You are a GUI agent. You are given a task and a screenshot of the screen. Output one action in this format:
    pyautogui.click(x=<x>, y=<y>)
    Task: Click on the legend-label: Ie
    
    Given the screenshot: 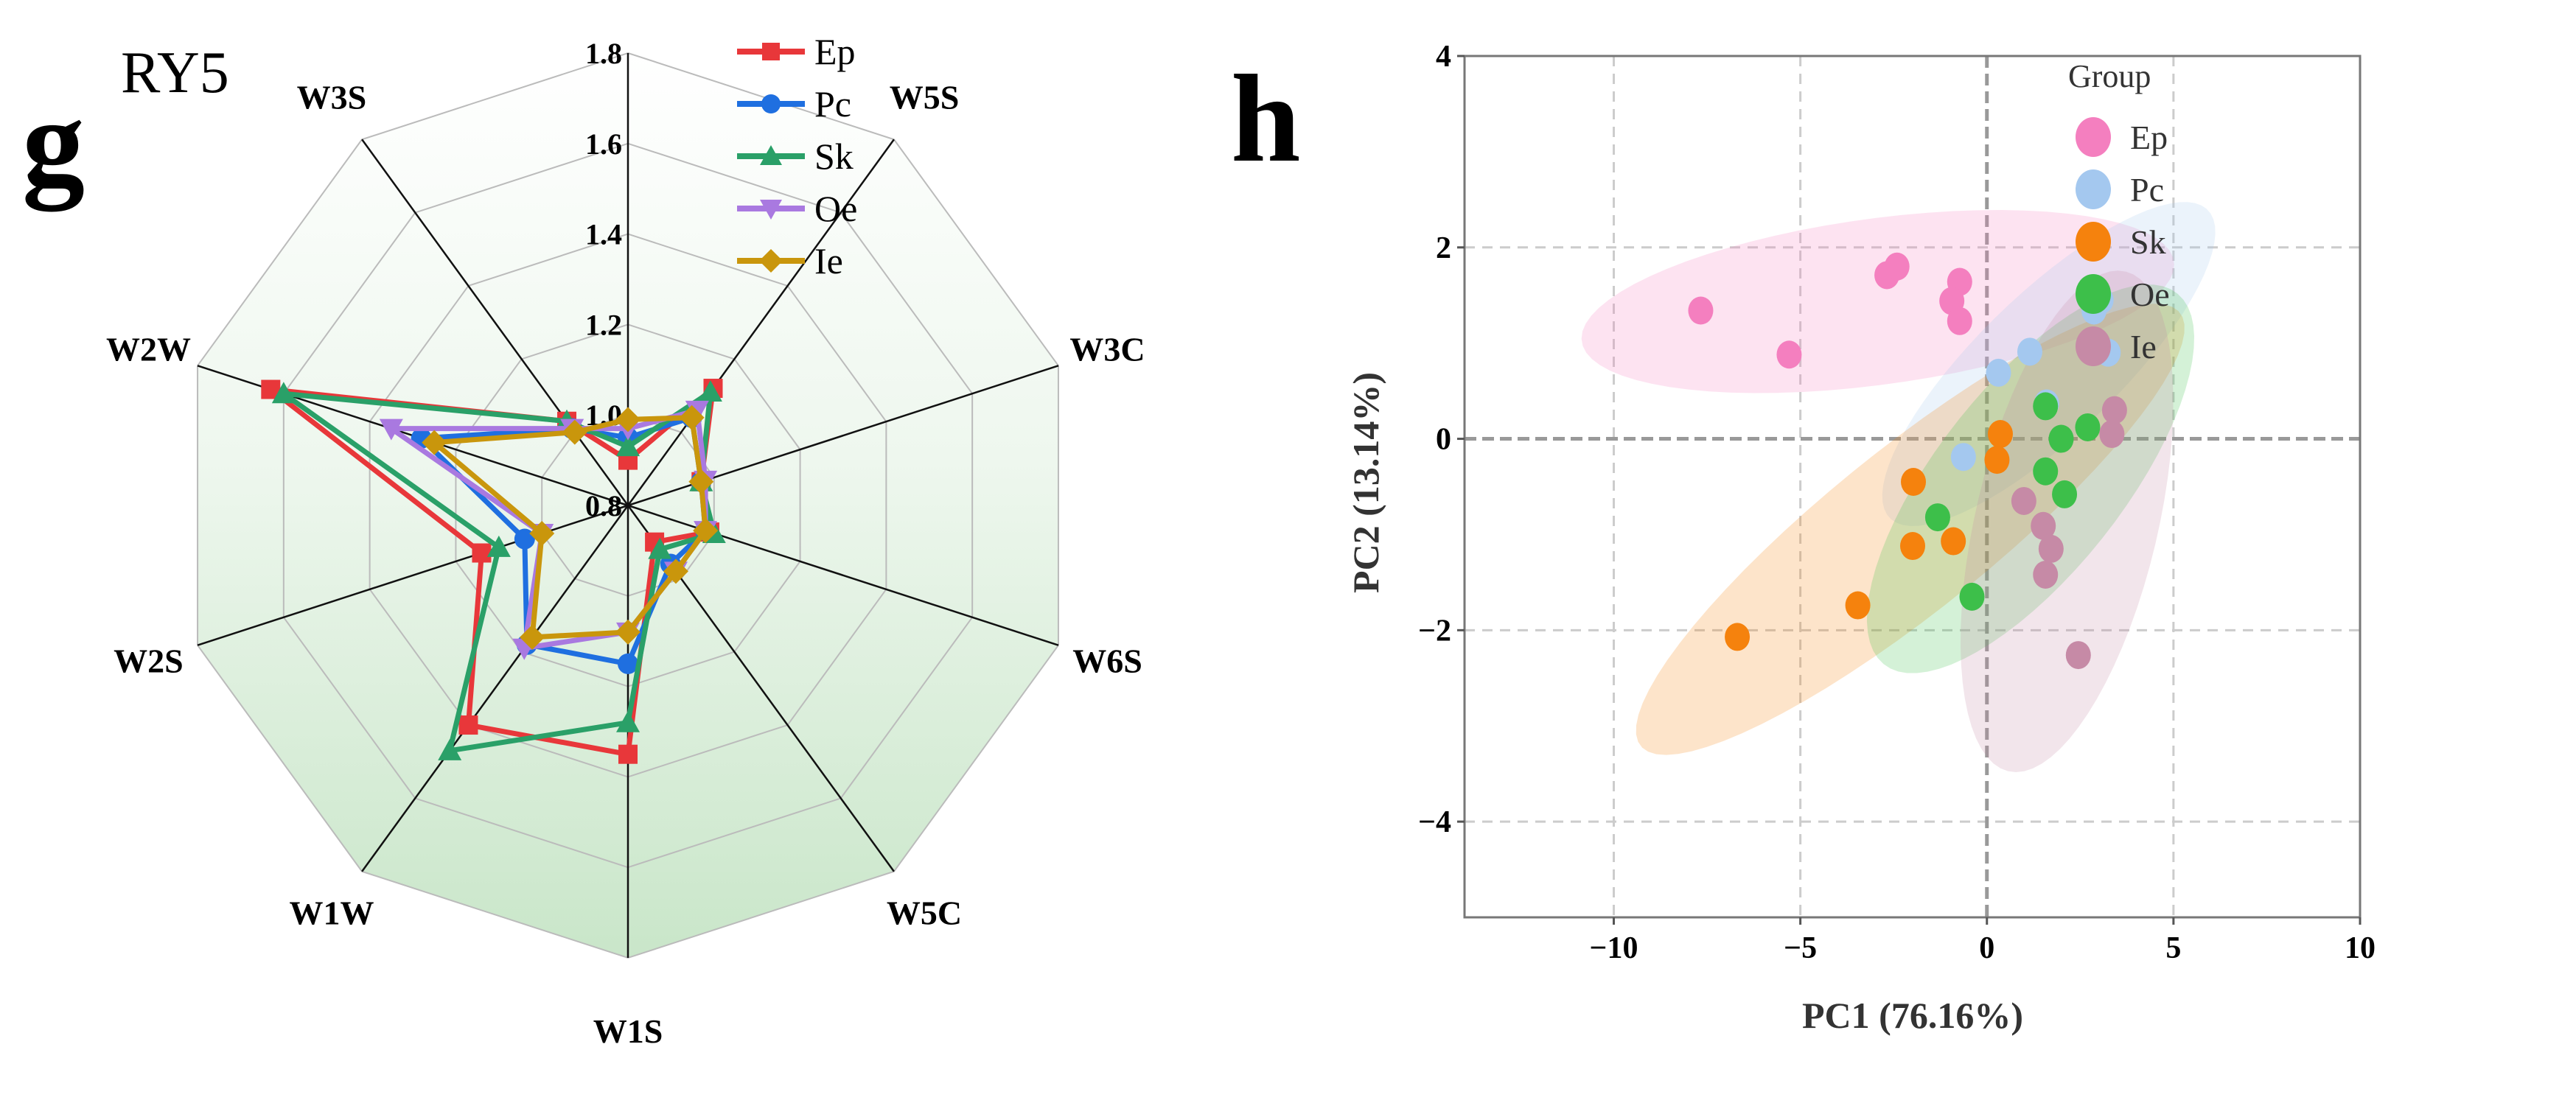 What is the action you would take?
    pyautogui.click(x=828, y=260)
    